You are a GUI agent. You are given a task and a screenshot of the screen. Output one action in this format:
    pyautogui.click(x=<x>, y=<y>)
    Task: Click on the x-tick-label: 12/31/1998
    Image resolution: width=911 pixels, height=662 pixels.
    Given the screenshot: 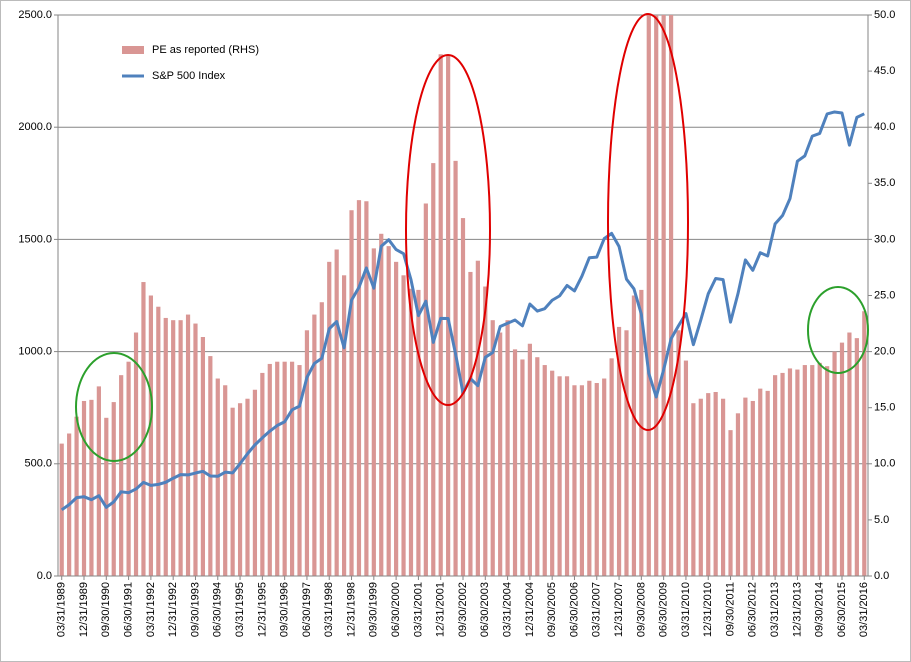 What is the action you would take?
    pyautogui.click(x=351, y=609)
    